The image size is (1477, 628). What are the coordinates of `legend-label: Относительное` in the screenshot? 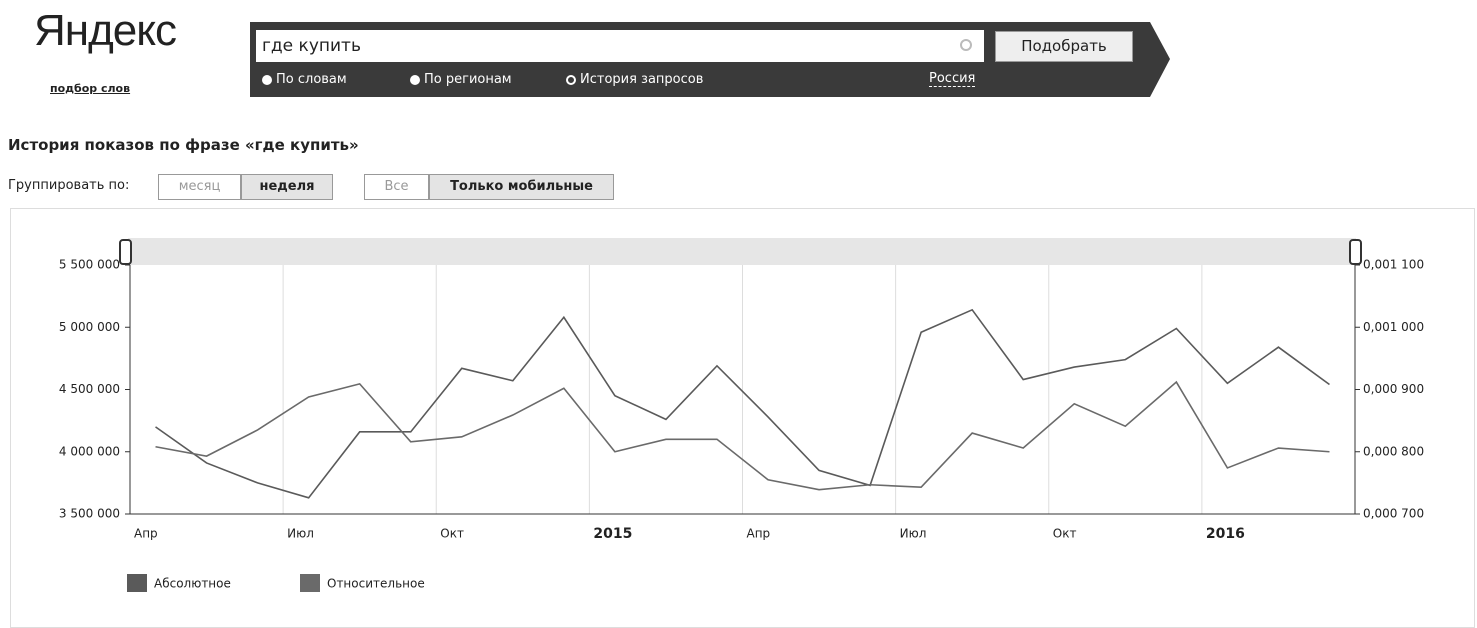 It's located at (376, 584).